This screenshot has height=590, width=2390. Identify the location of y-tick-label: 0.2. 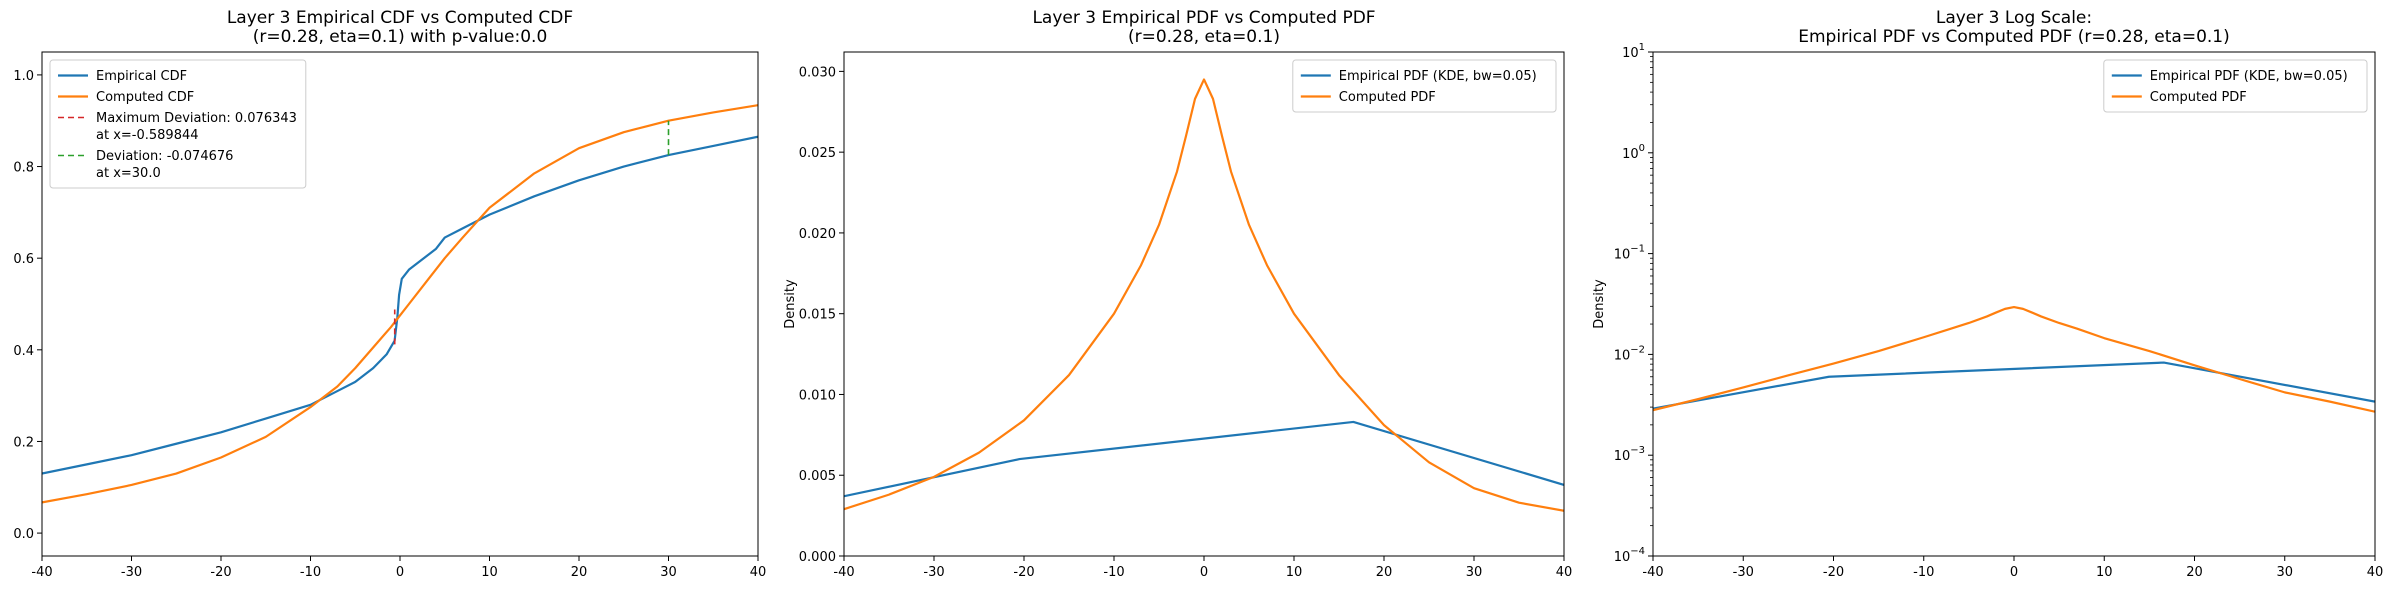
(23, 442).